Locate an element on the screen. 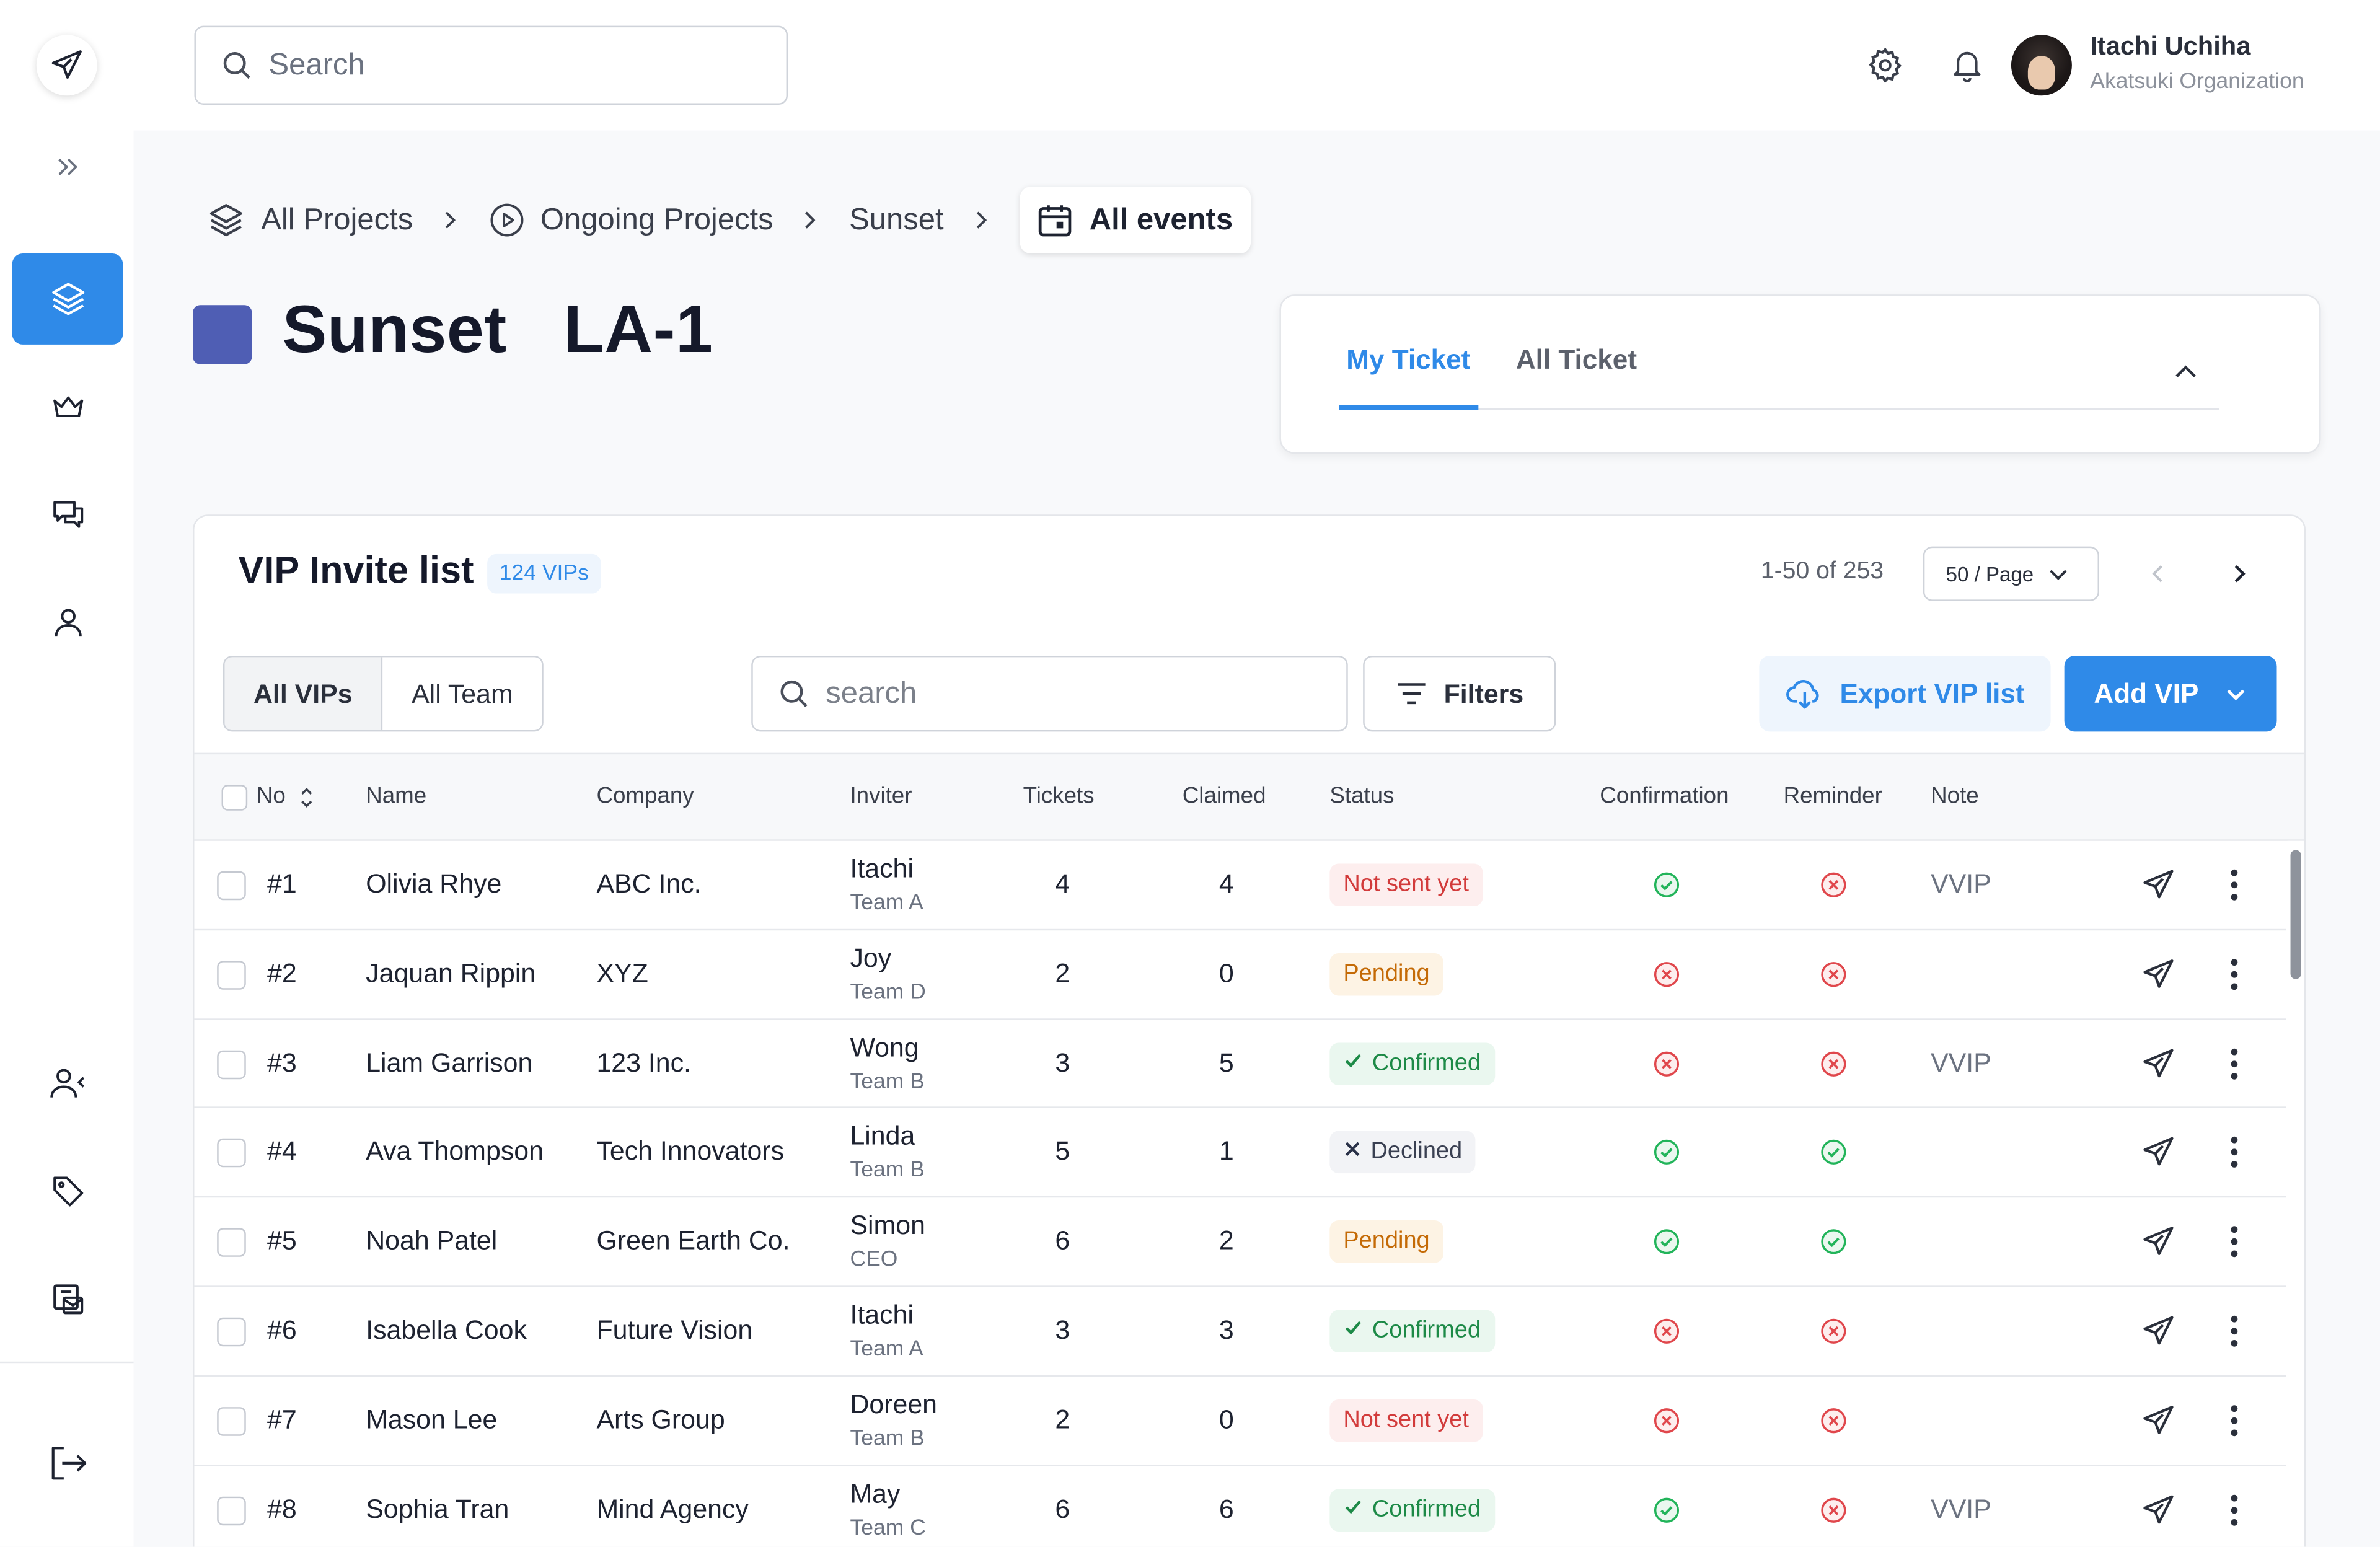  next-page-button is located at coordinates (2239, 573).